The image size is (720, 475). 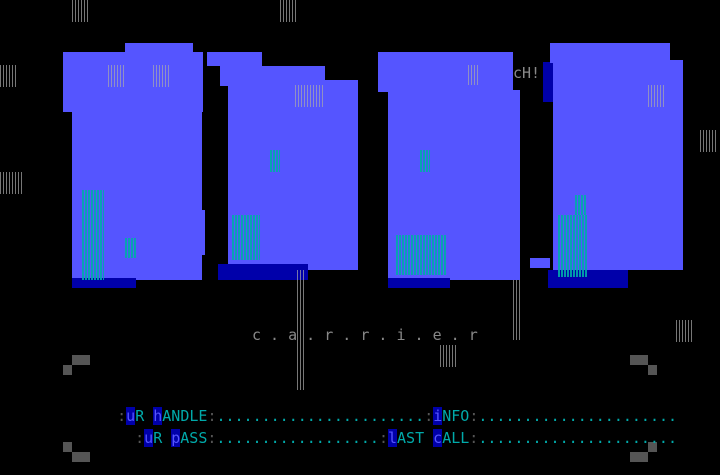 I want to click on frame-corner-bl, so click(x=67, y=447).